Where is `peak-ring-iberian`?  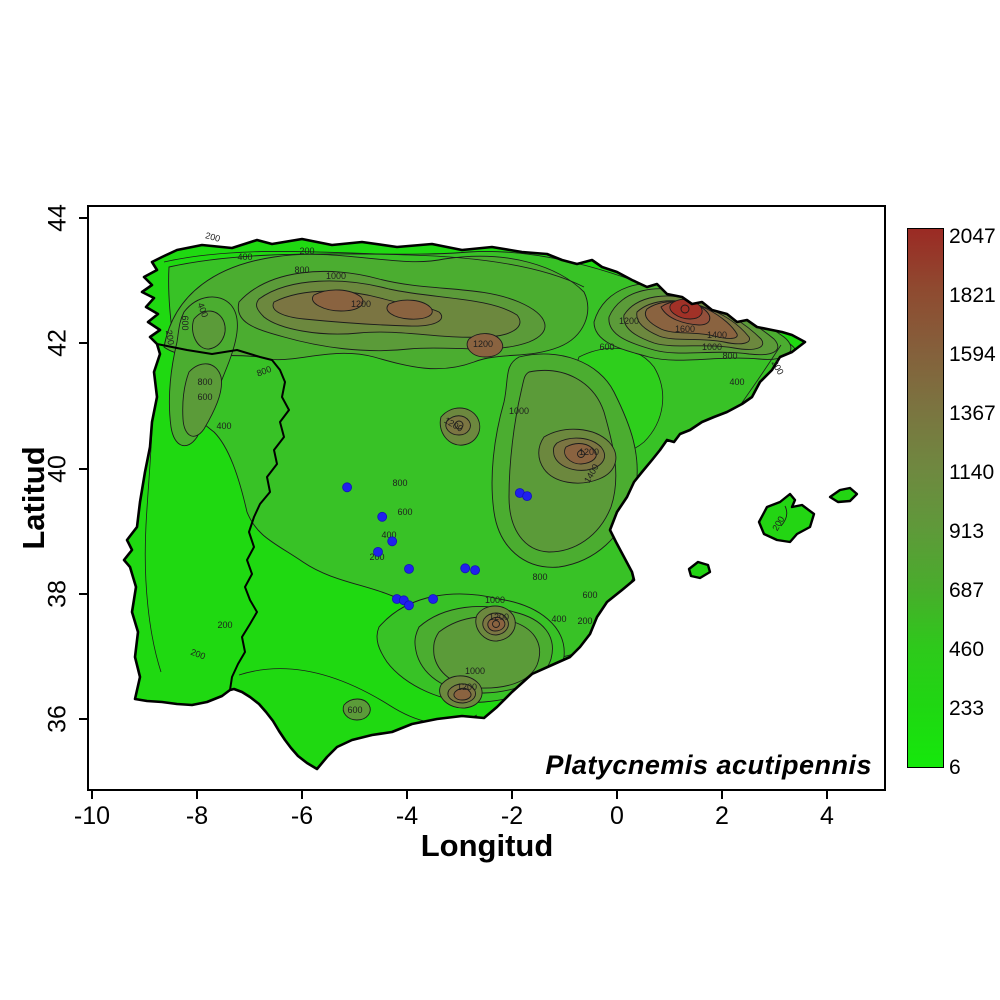 peak-ring-iberian is located at coordinates (459, 425).